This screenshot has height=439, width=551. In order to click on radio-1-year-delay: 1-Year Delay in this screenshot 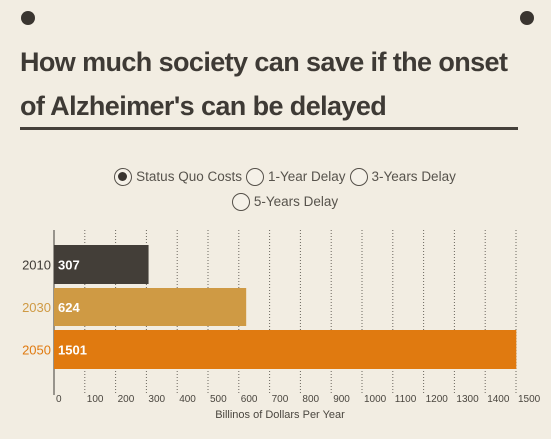, I will do `click(295, 176)`.